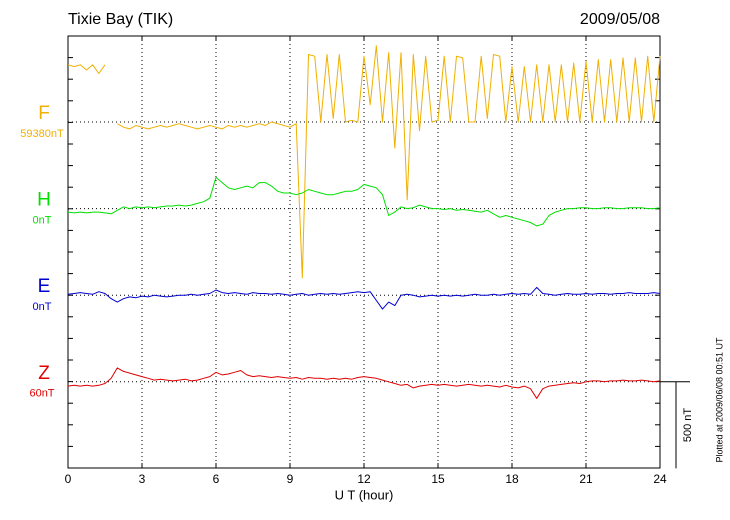  What do you see at coordinates (364, 494) in the screenshot?
I see `x-axis-label: U T (hour)` at bounding box center [364, 494].